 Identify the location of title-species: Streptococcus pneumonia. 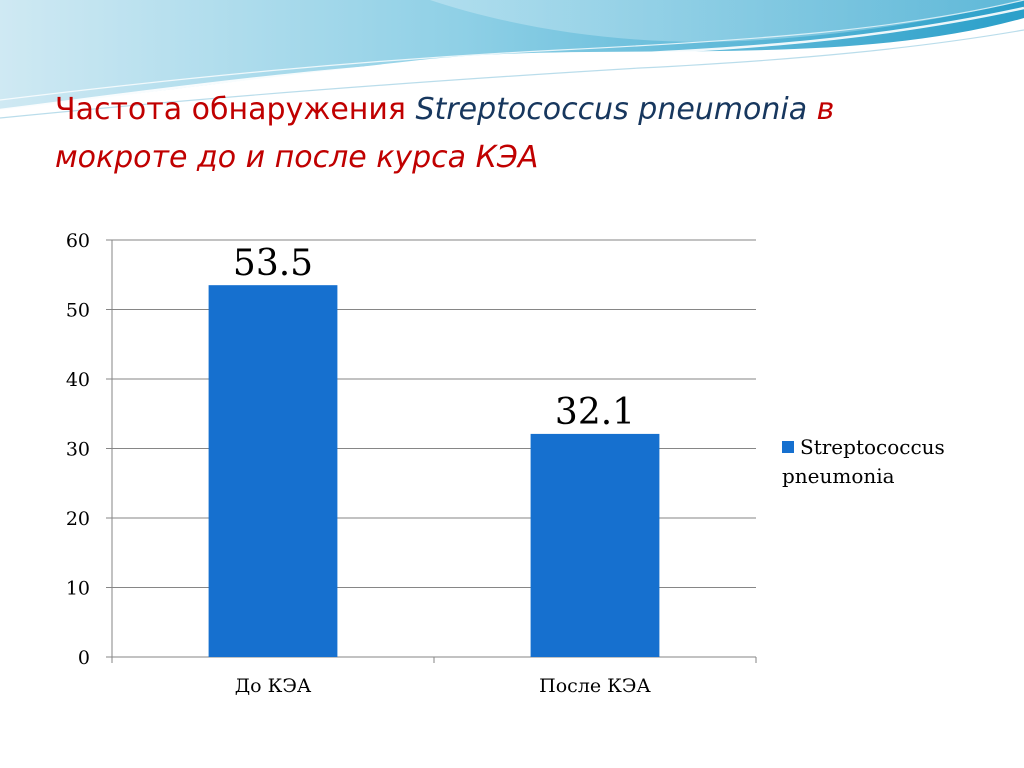
(611, 109).